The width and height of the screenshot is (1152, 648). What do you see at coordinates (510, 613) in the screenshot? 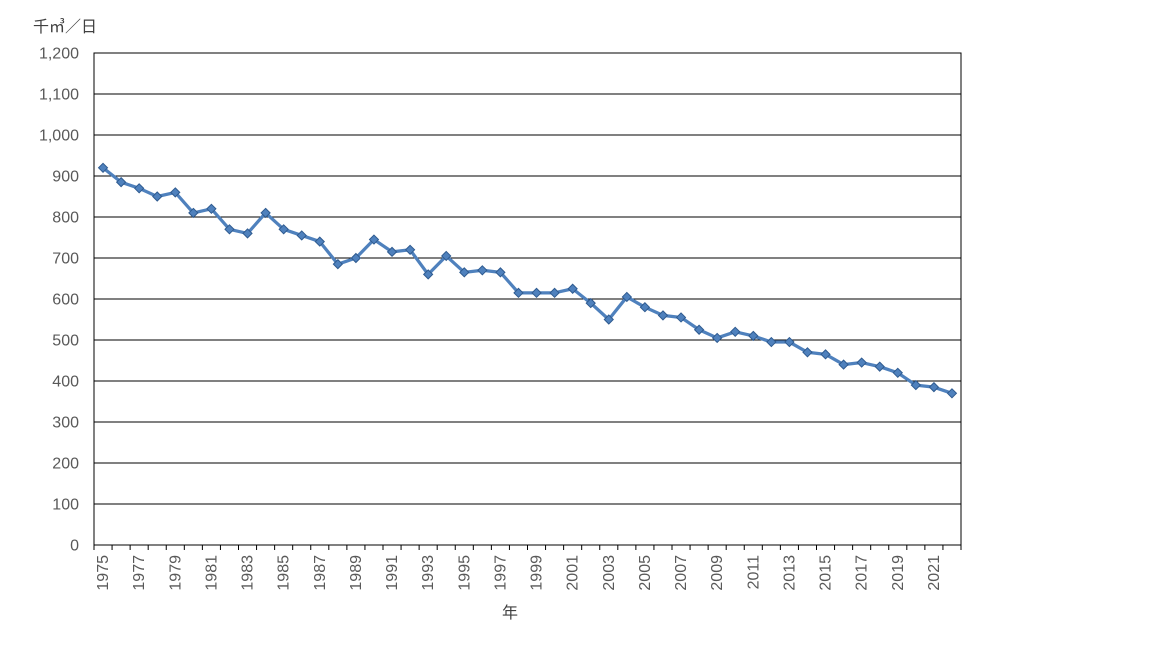
I see `x-axis-title: 年` at bounding box center [510, 613].